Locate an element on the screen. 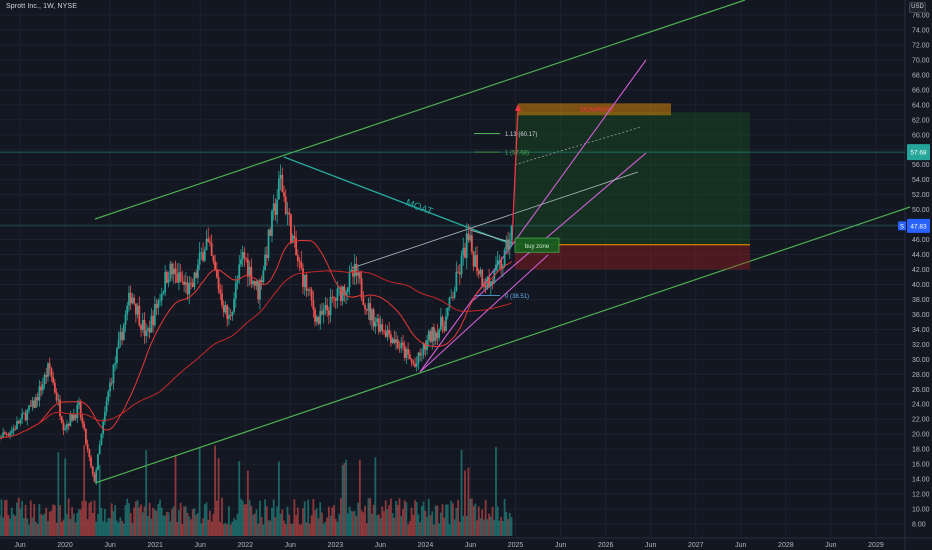 This screenshot has width=932, height=550. y-tick-label: 70.00 is located at coordinates (921, 60).